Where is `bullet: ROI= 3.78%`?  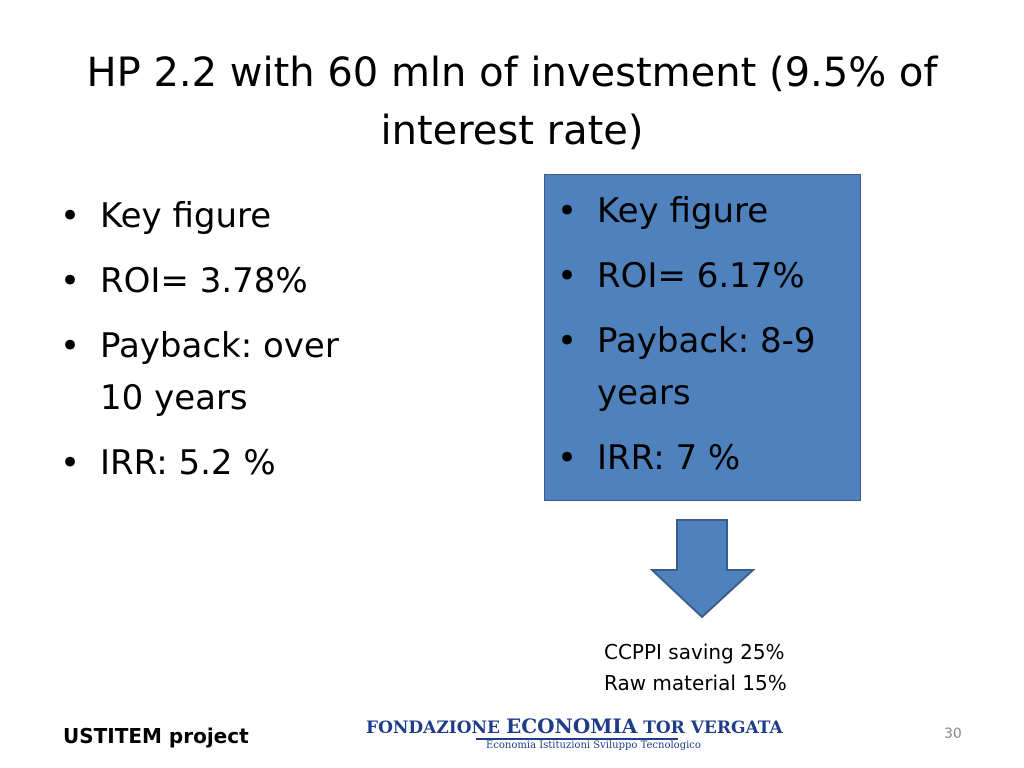
bullet: ROI= 3.78% is located at coordinates (220, 281).